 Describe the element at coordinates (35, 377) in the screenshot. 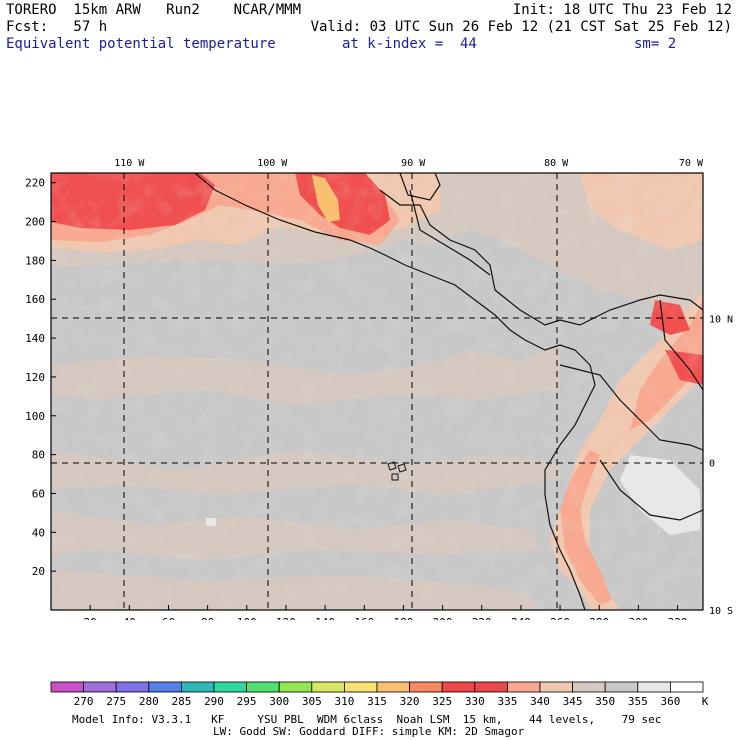

I see `y-tick-label: 120` at that location.